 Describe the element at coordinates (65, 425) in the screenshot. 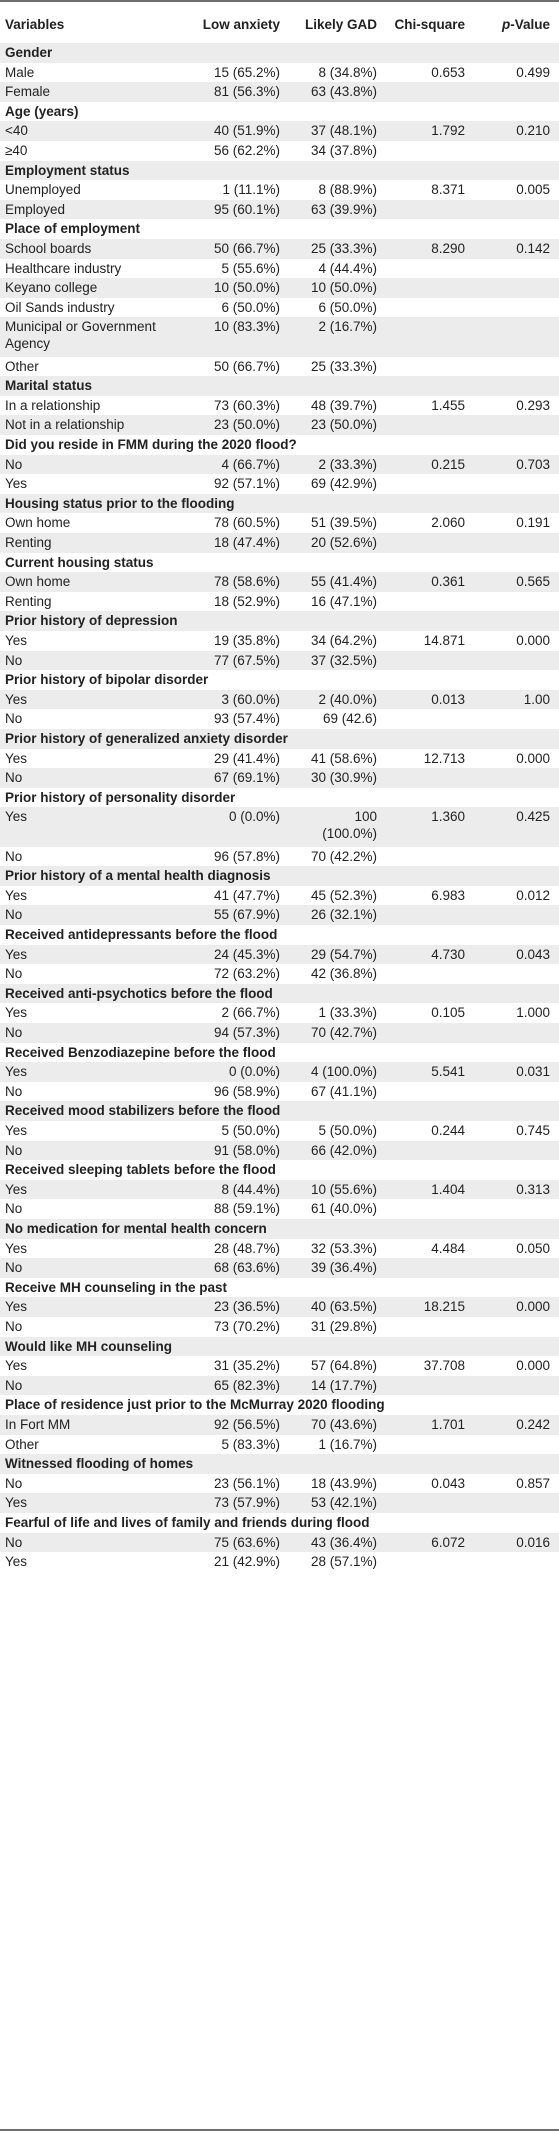

I see `row-label: Not in a relationship` at that location.